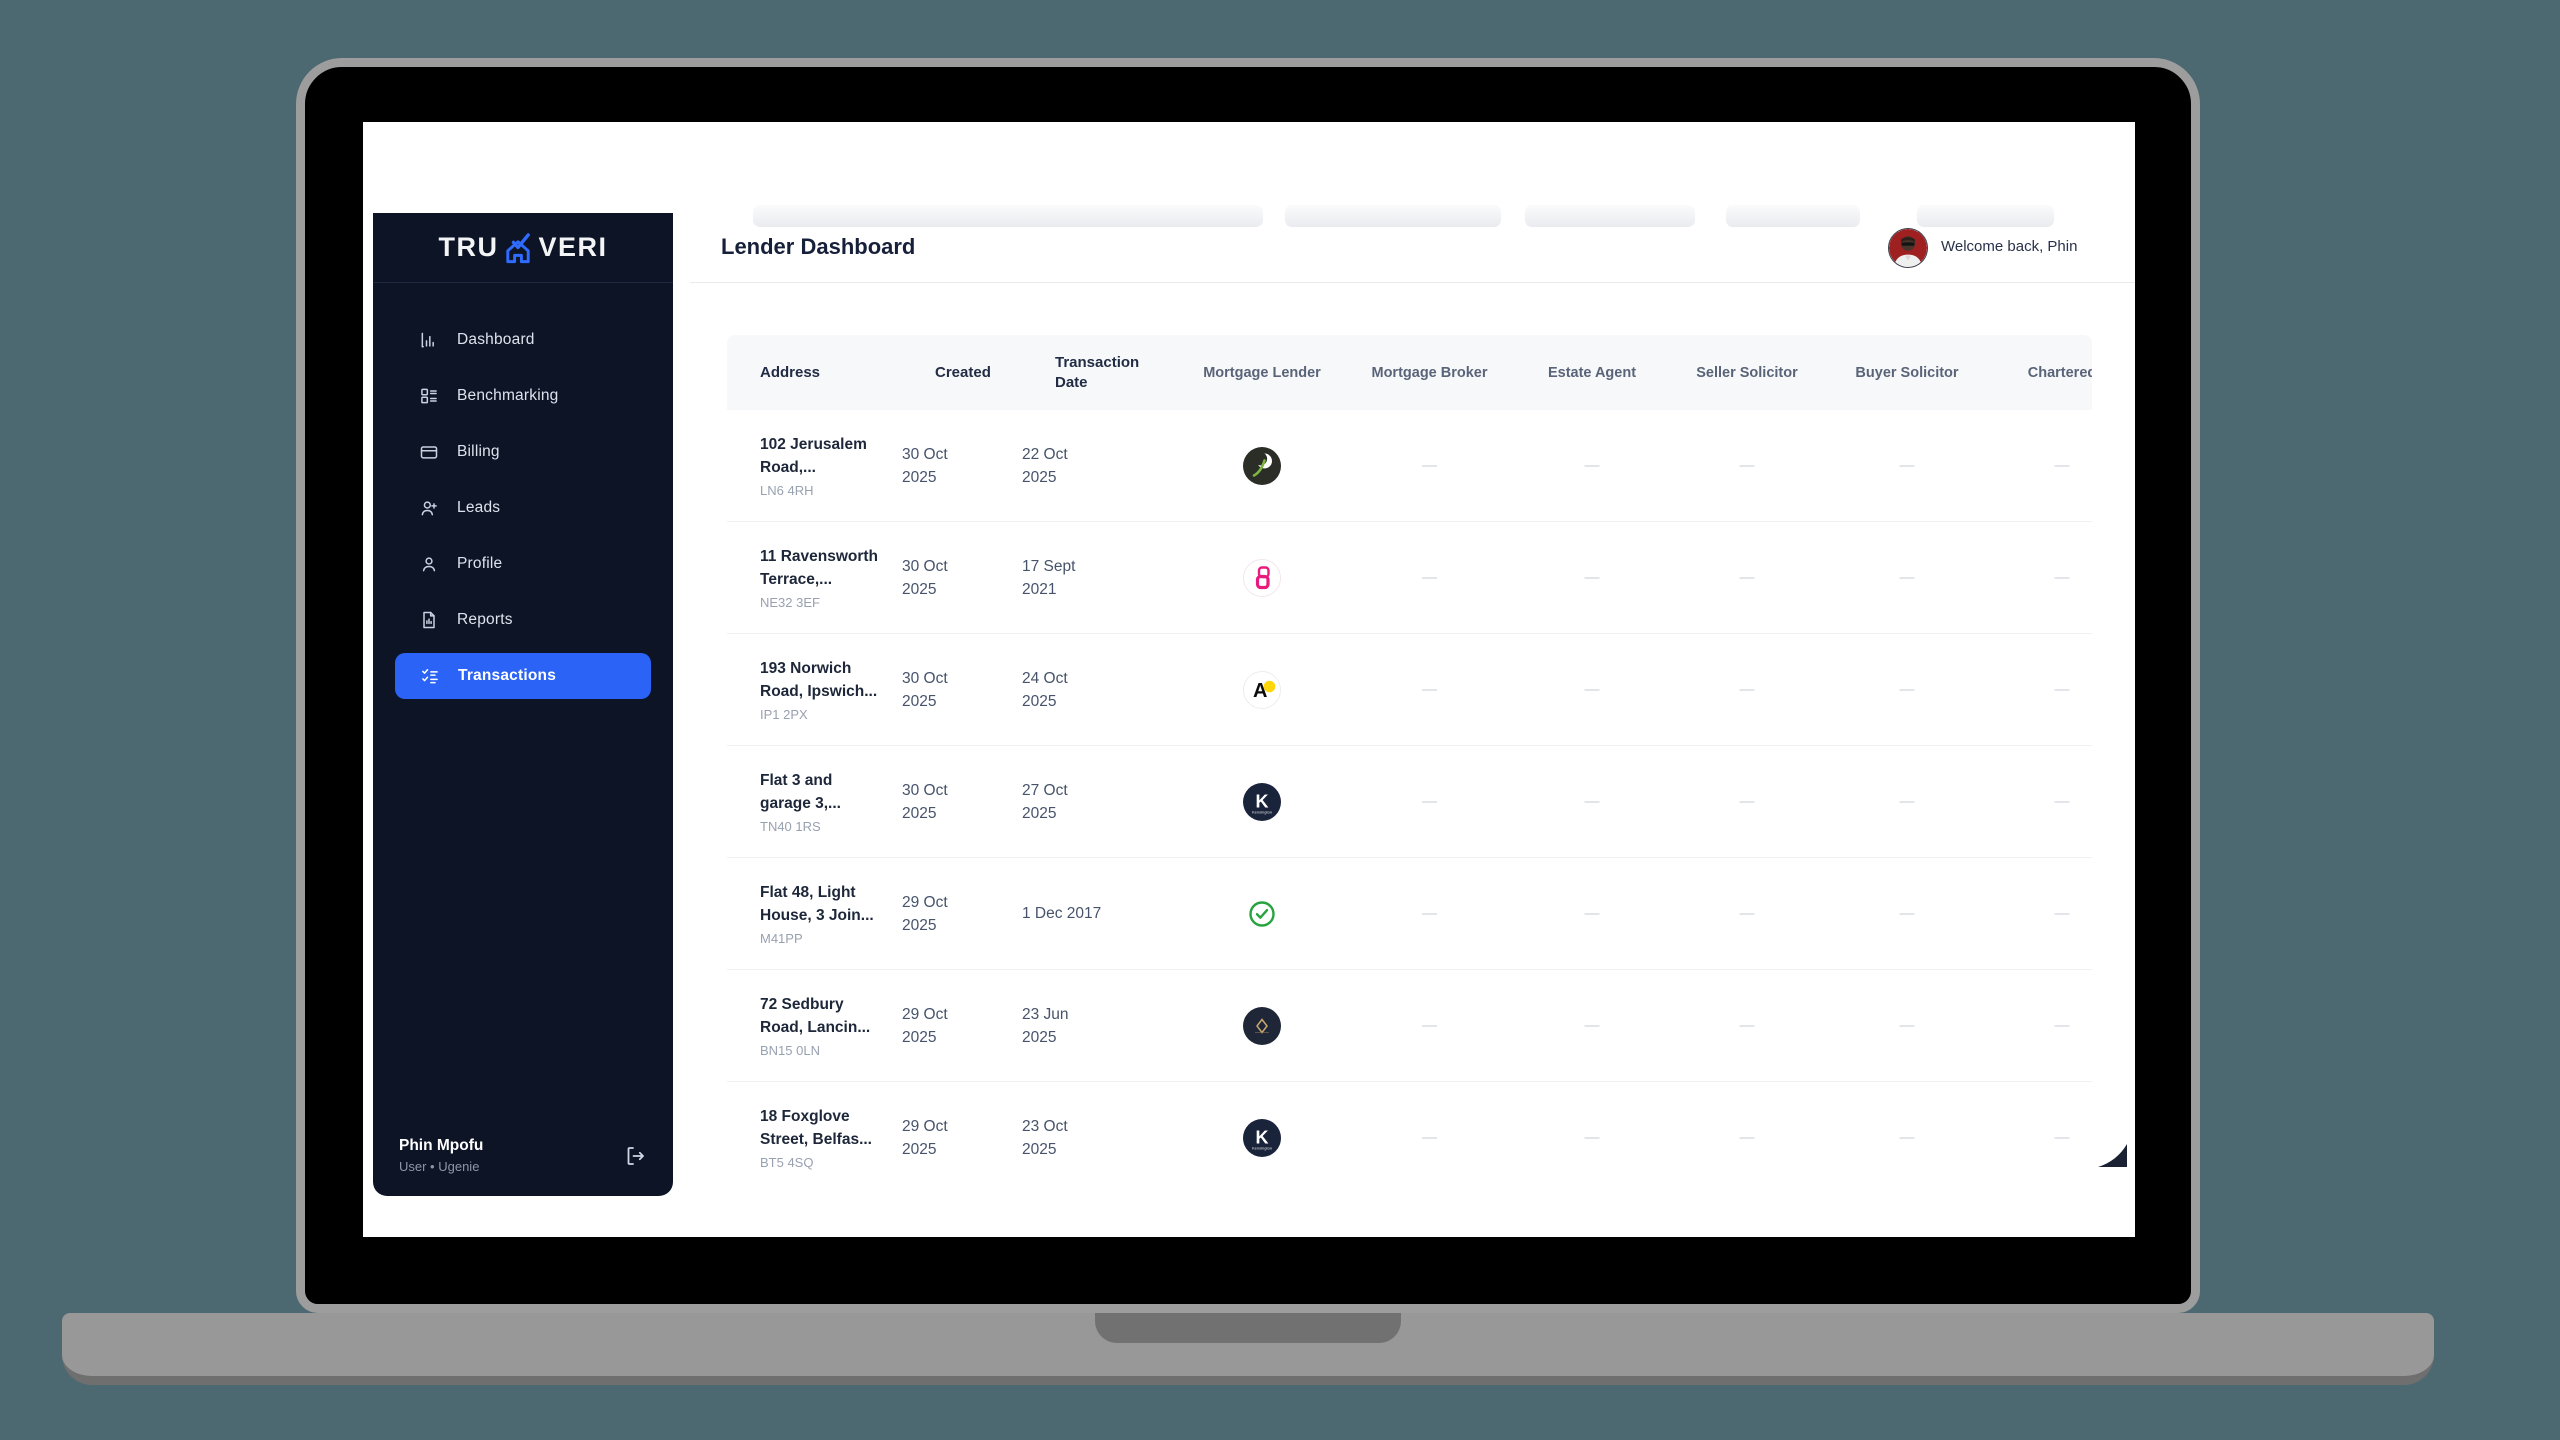  What do you see at coordinates (1262, 811) in the screenshot?
I see `svg-text: Kensington` at bounding box center [1262, 811].